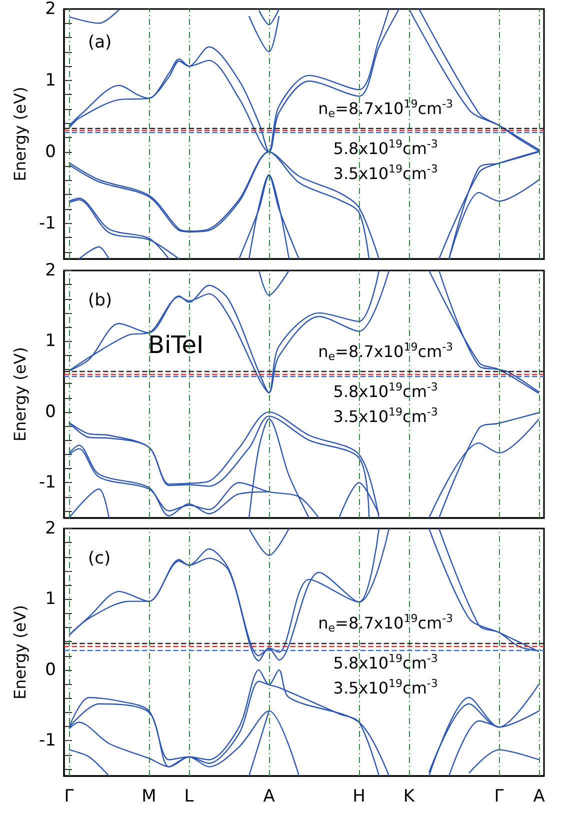  Describe the element at coordinates (359, 796) in the screenshot. I see `x-tick-label: H` at that location.